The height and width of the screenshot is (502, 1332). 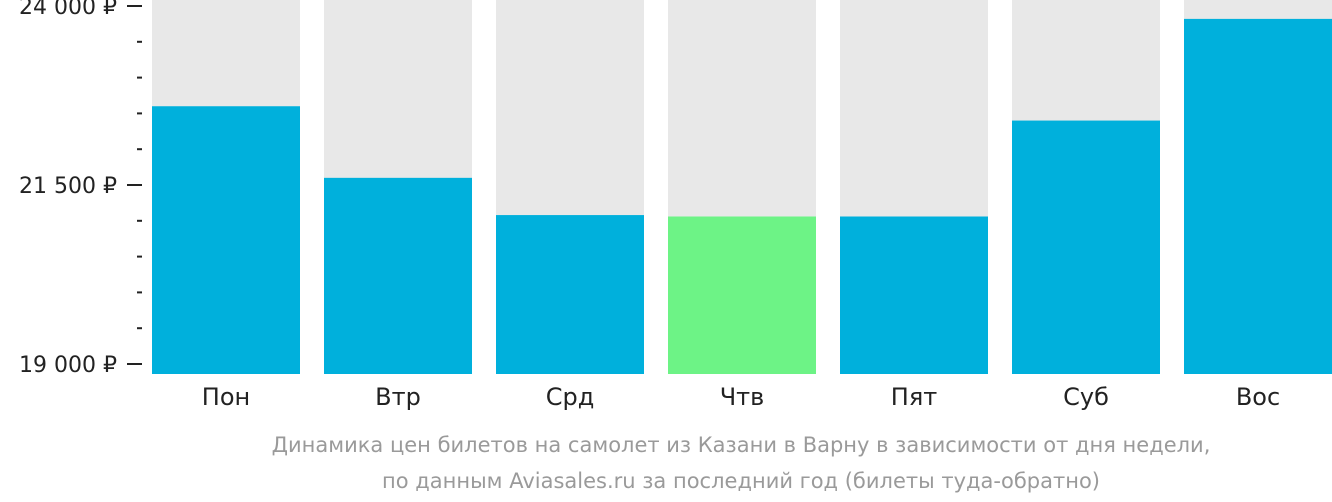 I want to click on x-tick-label: Пят, so click(x=914, y=397).